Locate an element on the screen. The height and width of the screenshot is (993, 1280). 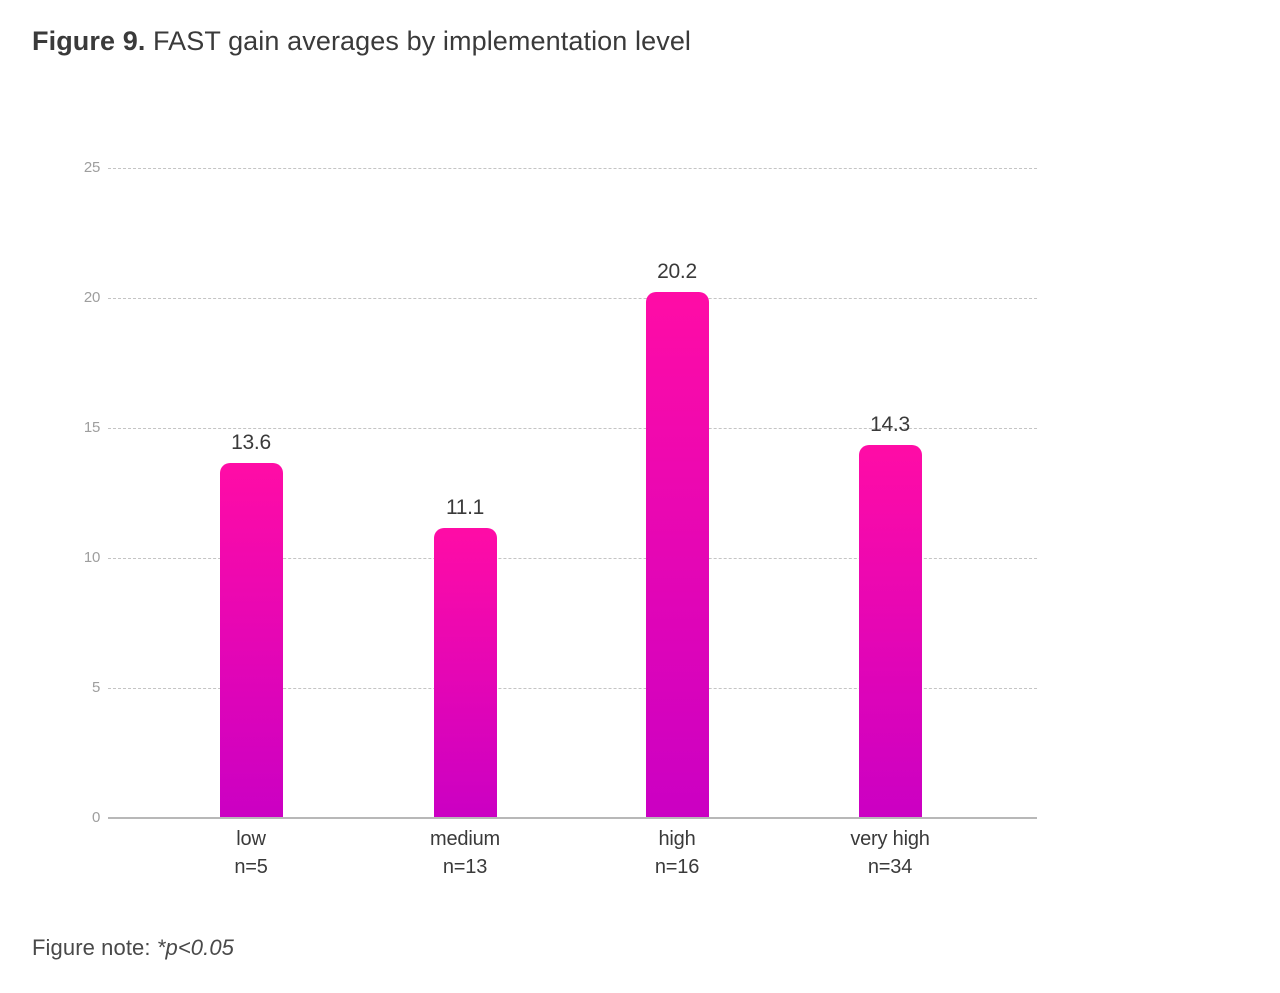
bar-high is located at coordinates (677, 554).